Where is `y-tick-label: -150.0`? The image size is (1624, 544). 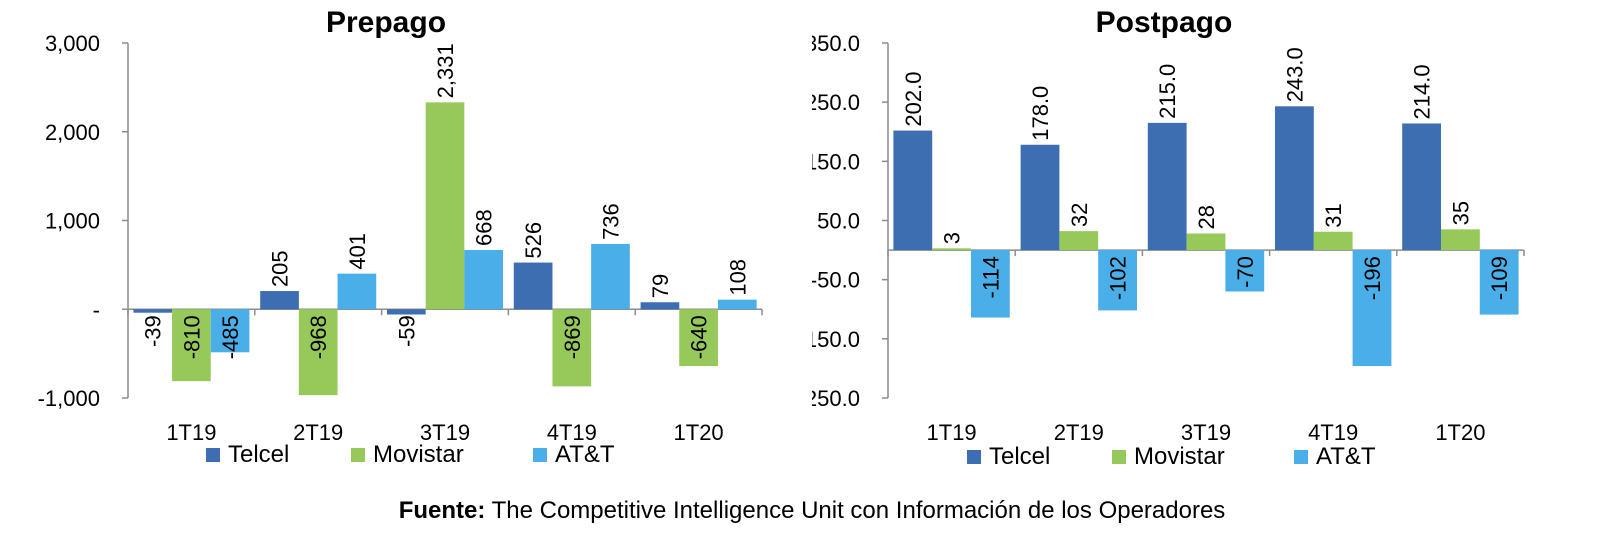
y-tick-label: -150.0 is located at coordinates (836, 339).